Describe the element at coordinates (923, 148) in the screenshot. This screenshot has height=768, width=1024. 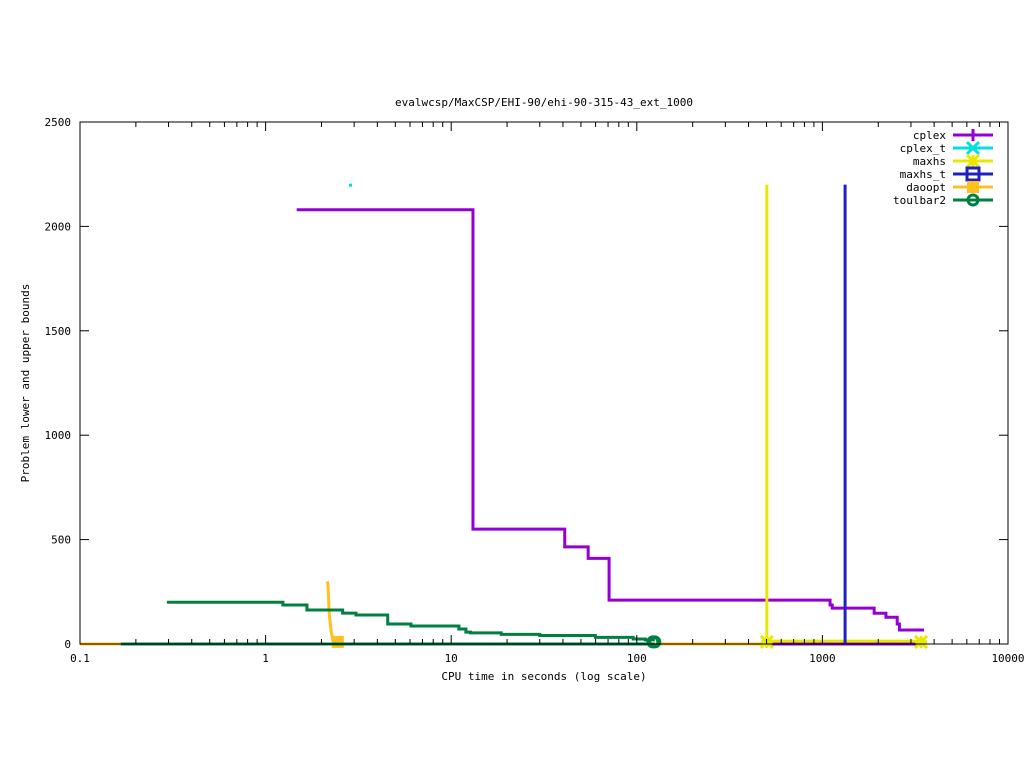
I see `legend-label: cplex_t` at that location.